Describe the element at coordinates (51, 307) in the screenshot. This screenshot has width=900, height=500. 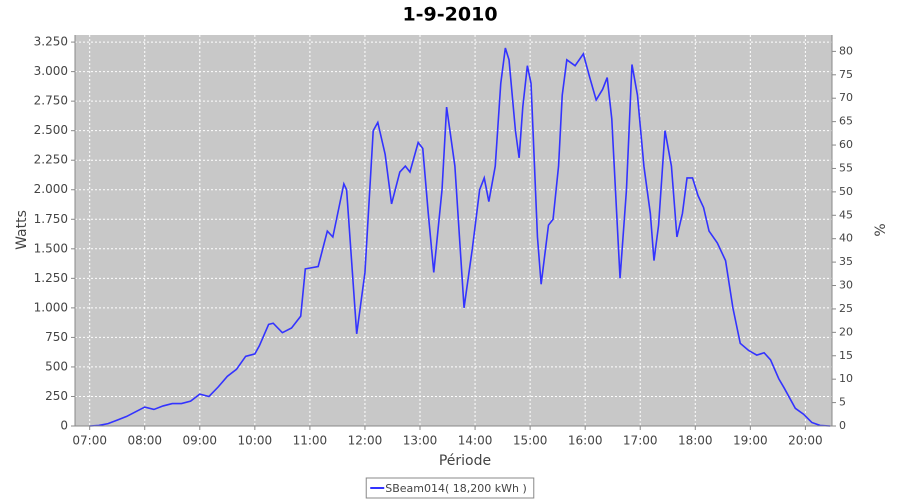
I see `y-tick-label: 1.000` at that location.